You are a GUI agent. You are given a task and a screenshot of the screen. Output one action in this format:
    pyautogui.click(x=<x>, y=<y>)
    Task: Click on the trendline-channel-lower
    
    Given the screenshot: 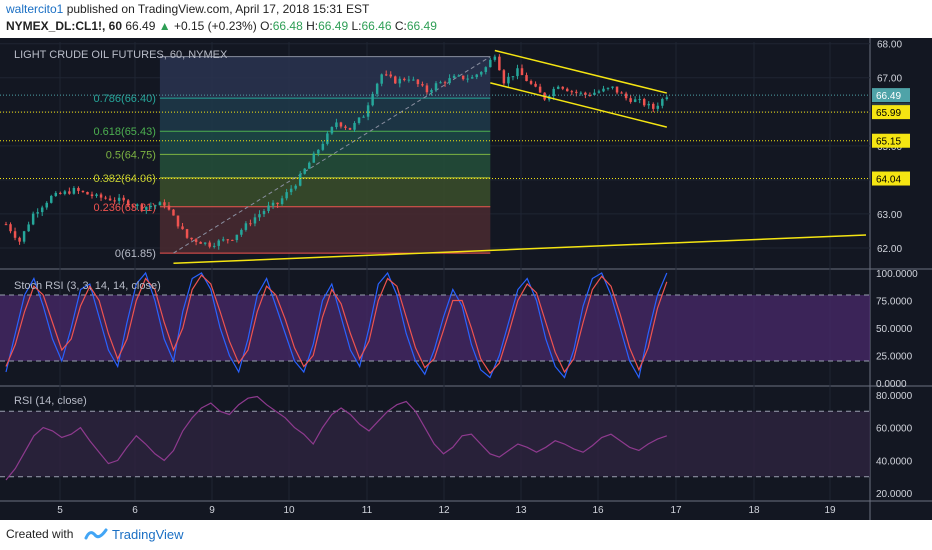 What is the action you would take?
    pyautogui.click(x=579, y=105)
    